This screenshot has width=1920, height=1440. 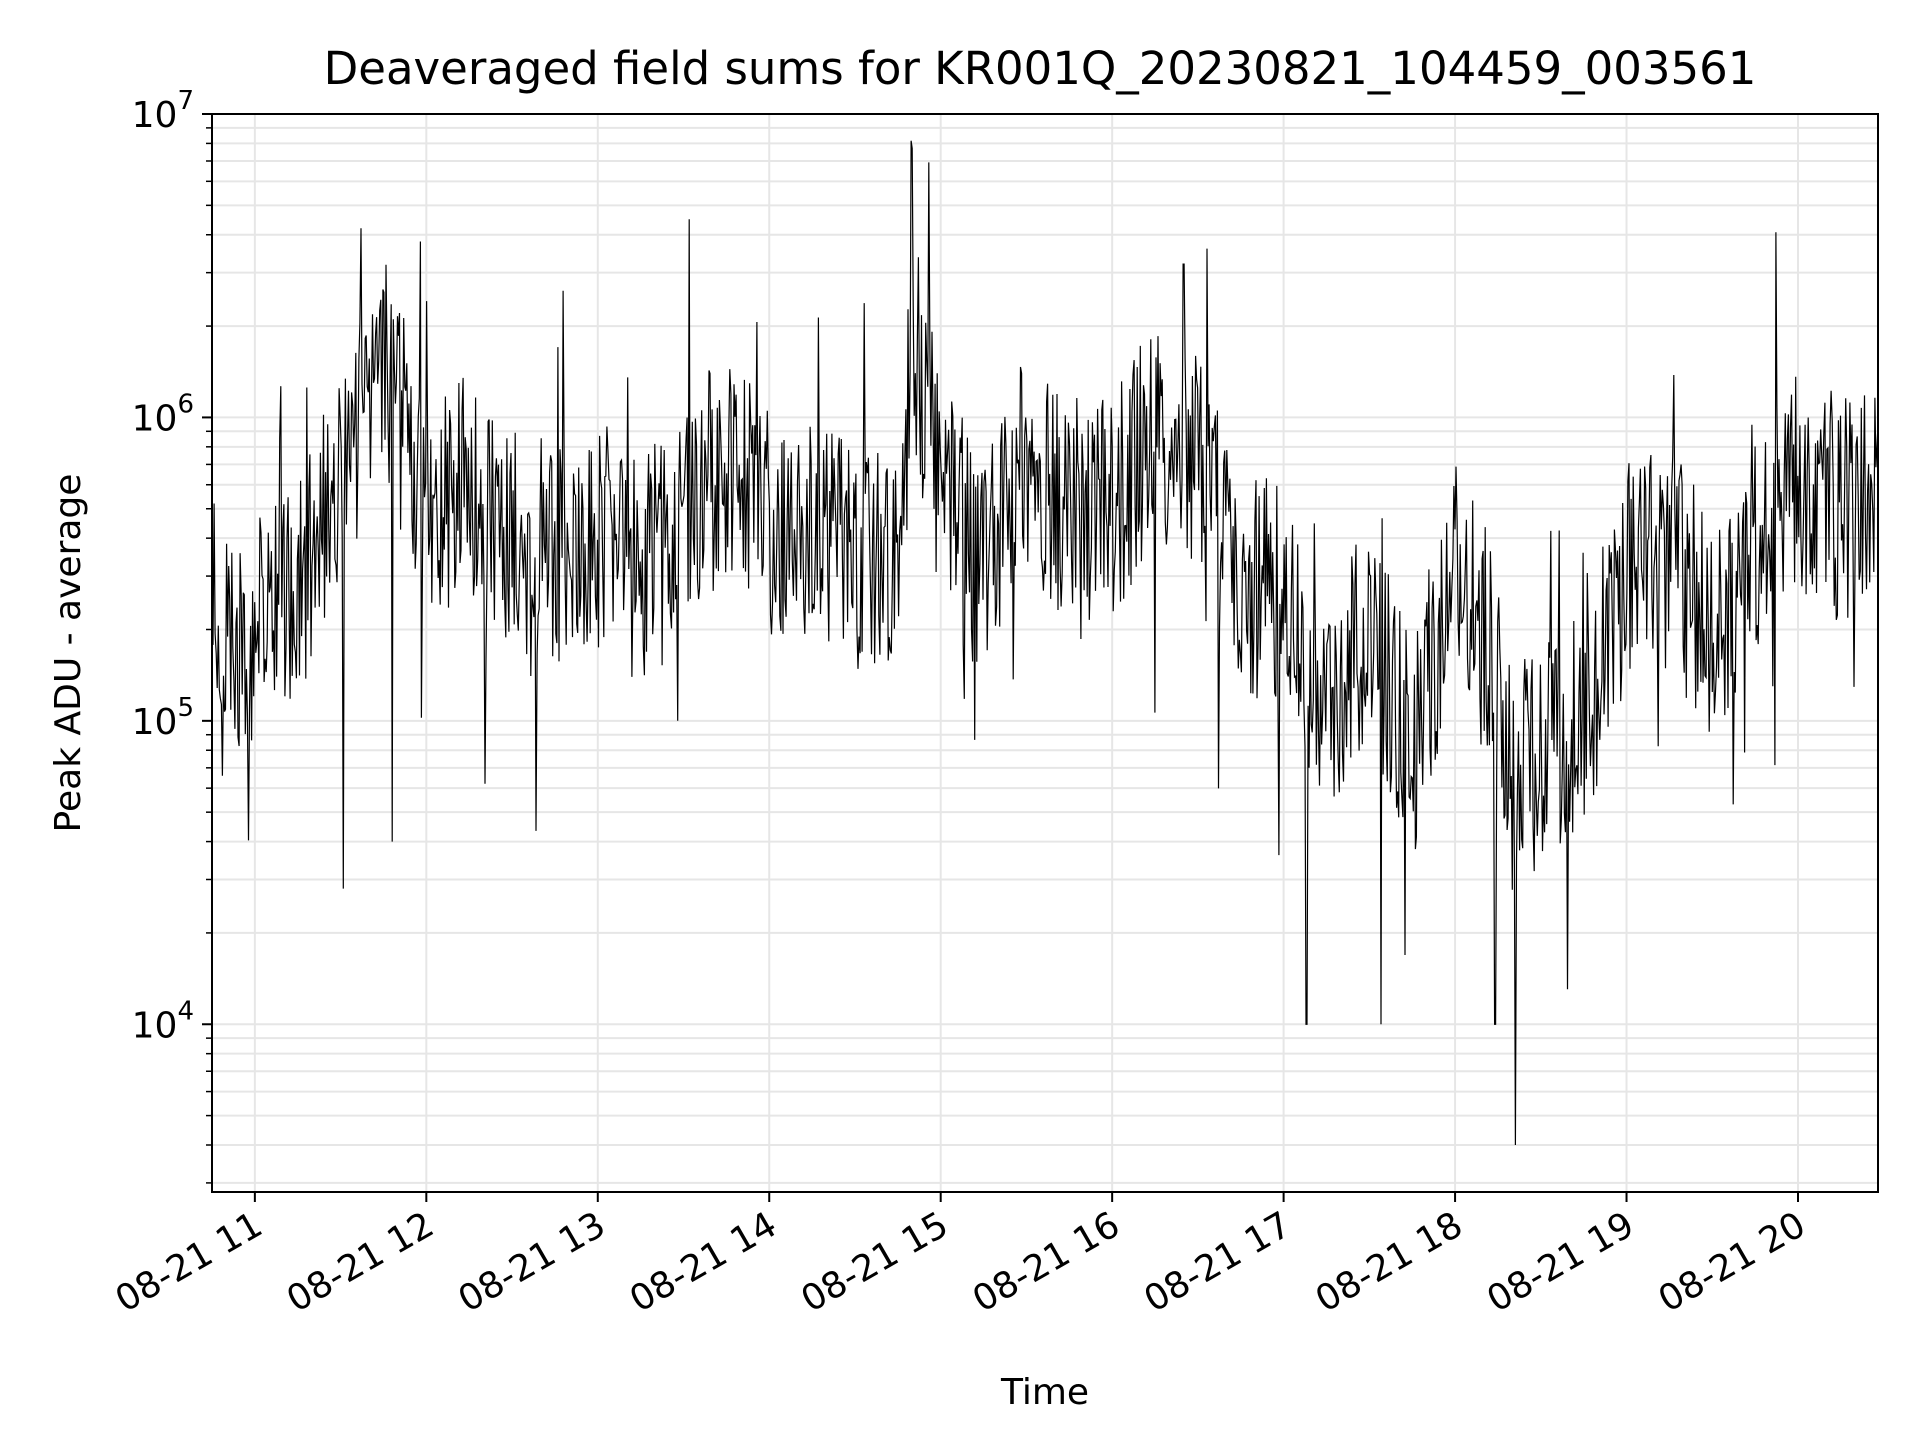 I want to click on y-tick-label: 10⁵, so click(x=163, y=718).